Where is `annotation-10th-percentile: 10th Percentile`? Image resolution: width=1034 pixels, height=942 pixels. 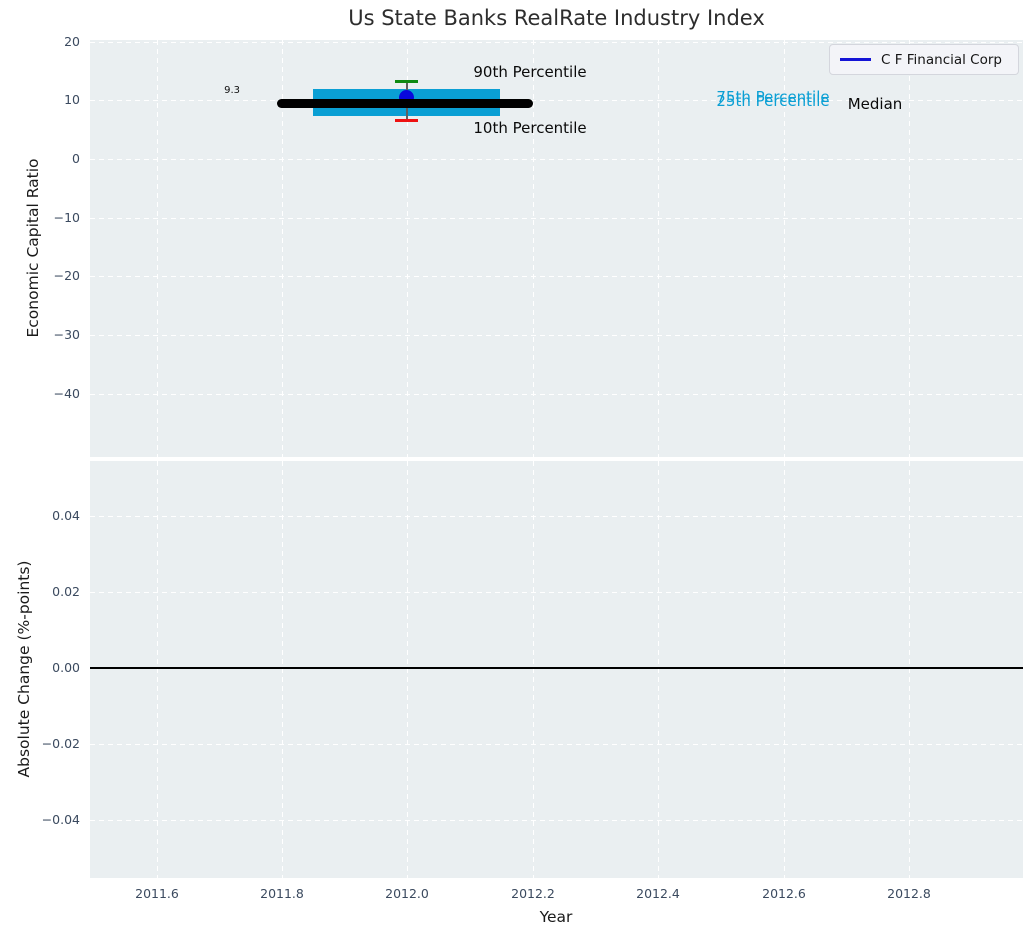 annotation-10th-percentile: 10th Percentile is located at coordinates (530, 128).